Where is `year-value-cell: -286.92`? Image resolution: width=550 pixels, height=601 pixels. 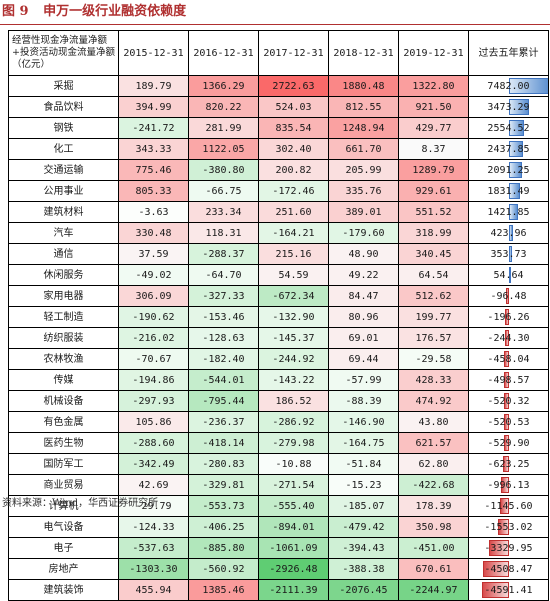
year-value-cell: -286.92 is located at coordinates (293, 422).